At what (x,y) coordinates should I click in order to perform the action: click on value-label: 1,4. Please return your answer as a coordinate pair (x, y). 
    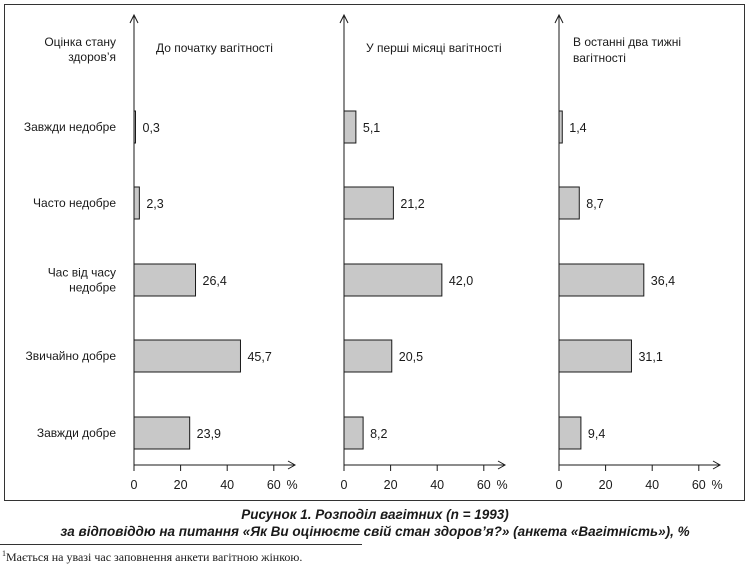
    Looking at the image, I should click on (577, 128).